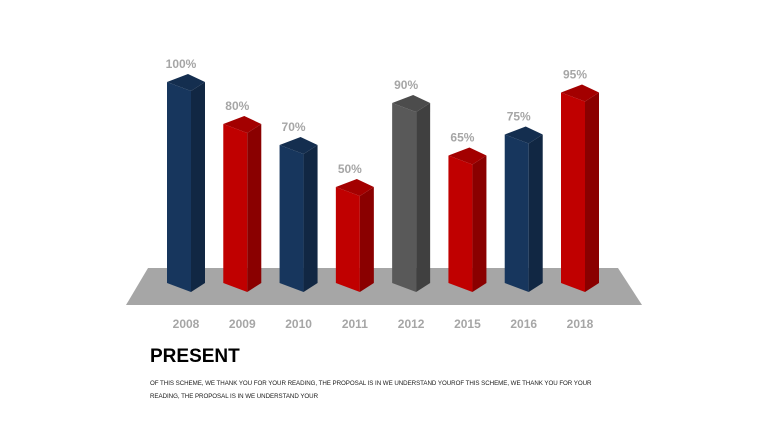  Describe the element at coordinates (242, 124) in the screenshot. I see `bar-top-2009` at that location.